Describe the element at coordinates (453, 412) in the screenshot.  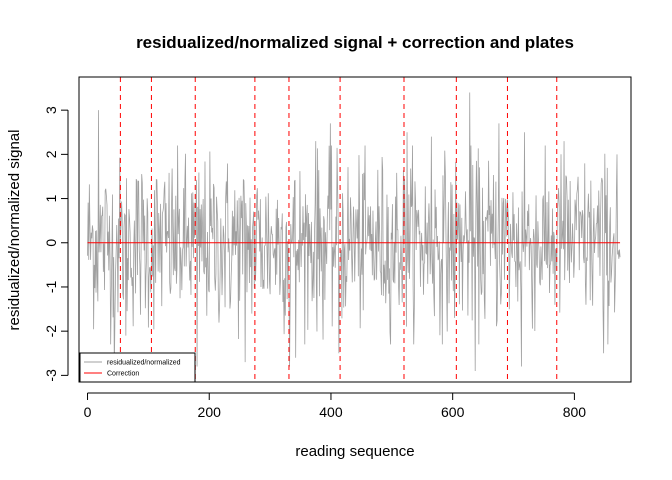
I see `x-tick-label: 600` at that location.